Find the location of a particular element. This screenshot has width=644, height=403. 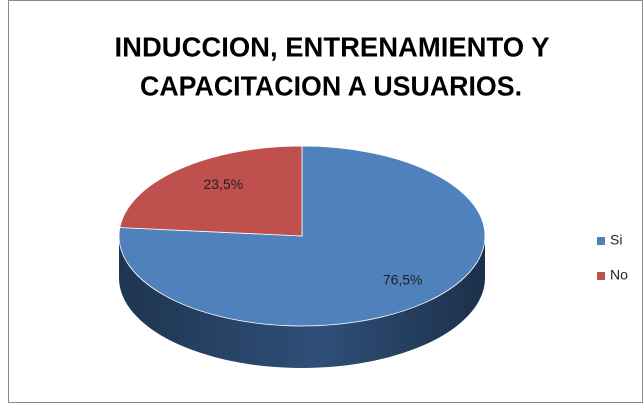

chart-title: CAPACITACION A USUARIOS. is located at coordinates (331, 85).